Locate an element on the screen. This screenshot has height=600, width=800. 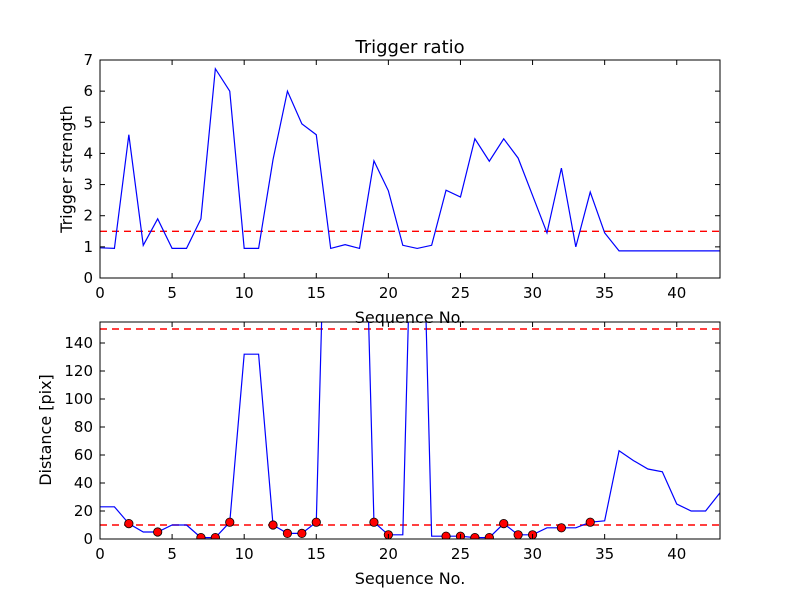
y-axis-label: Distance [pix] is located at coordinates (45, 430).